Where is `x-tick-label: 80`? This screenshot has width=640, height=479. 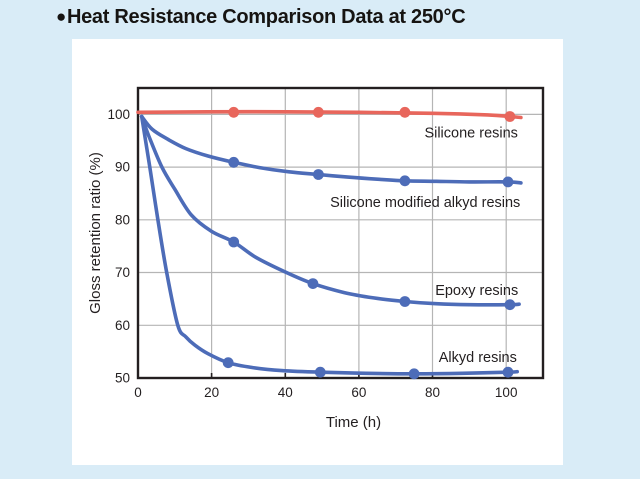 x-tick-label: 80 is located at coordinates (432, 392).